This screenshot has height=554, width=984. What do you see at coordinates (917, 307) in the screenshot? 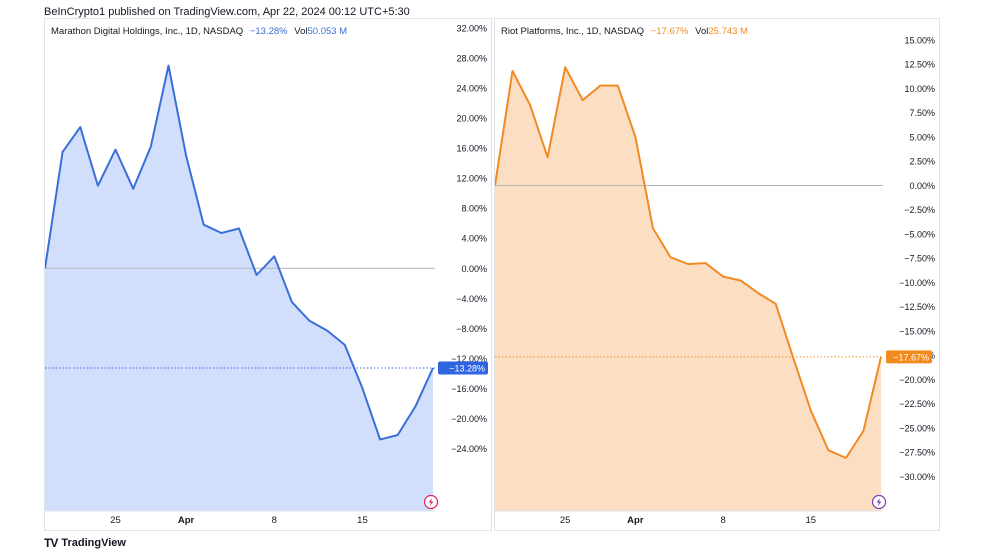
I see `riot-y-tick-label: −12.50%` at bounding box center [917, 307].